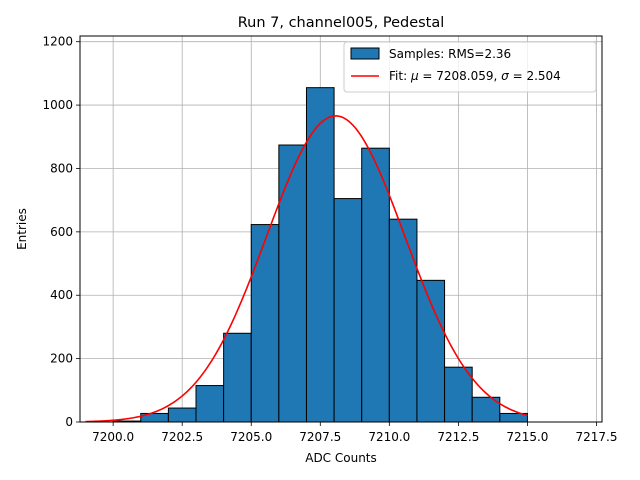  I want to click on x-tick-label: 7210.0, so click(389, 437).